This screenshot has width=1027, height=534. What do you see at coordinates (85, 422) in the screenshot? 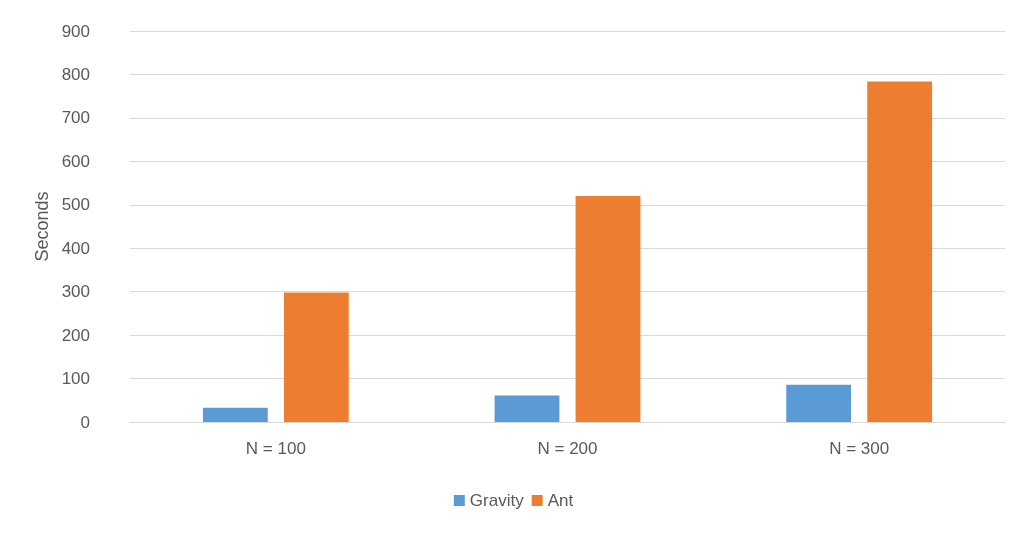
I see `y-tick-label: 0` at bounding box center [85, 422].